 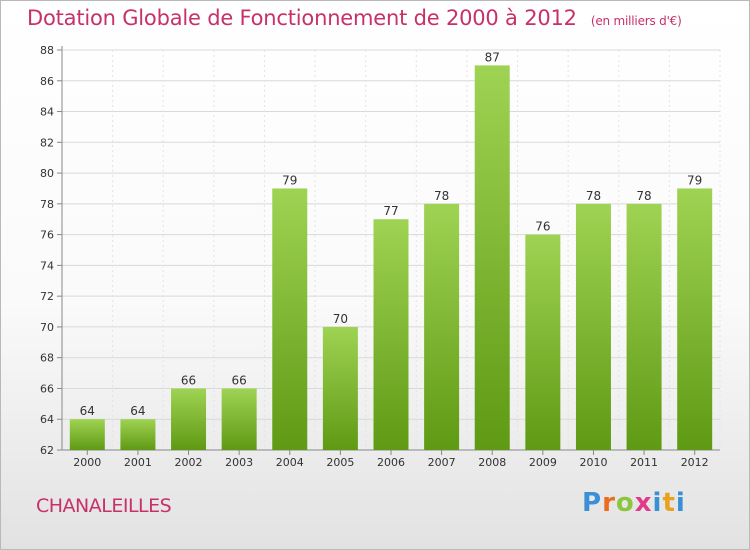 What do you see at coordinates (694, 180) in the screenshot?
I see `value-label-2012: 79` at bounding box center [694, 180].